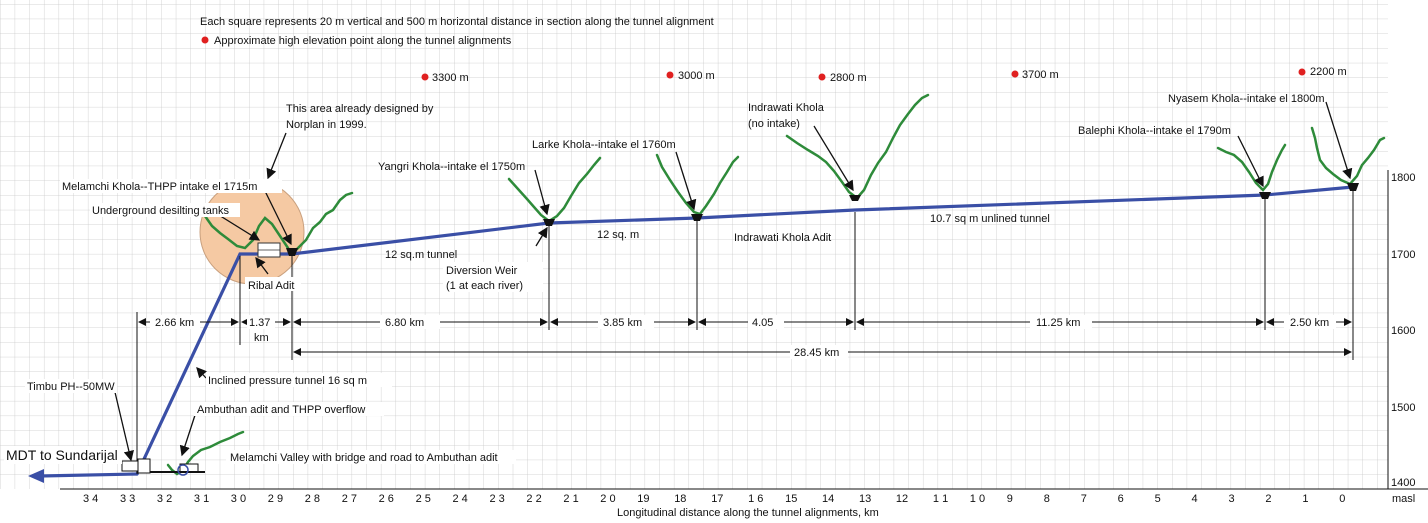 This screenshot has width=1428, height=523. I want to click on elevation-axis: 1800 1700 1600 1500 1400, so click(1401, 329).